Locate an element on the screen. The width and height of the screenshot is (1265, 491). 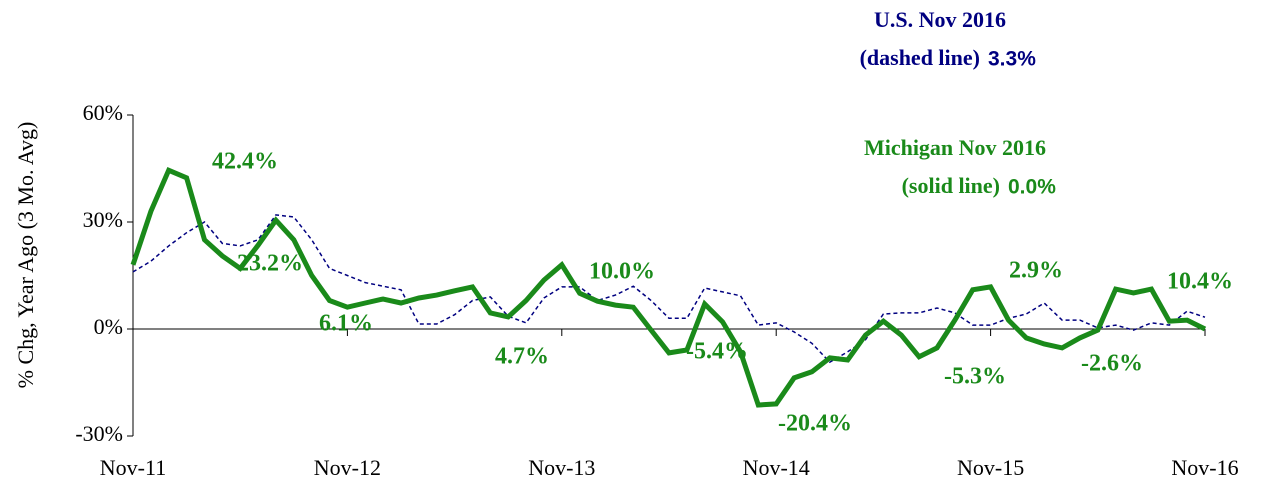
annotation: -20.4% is located at coordinates (815, 424).